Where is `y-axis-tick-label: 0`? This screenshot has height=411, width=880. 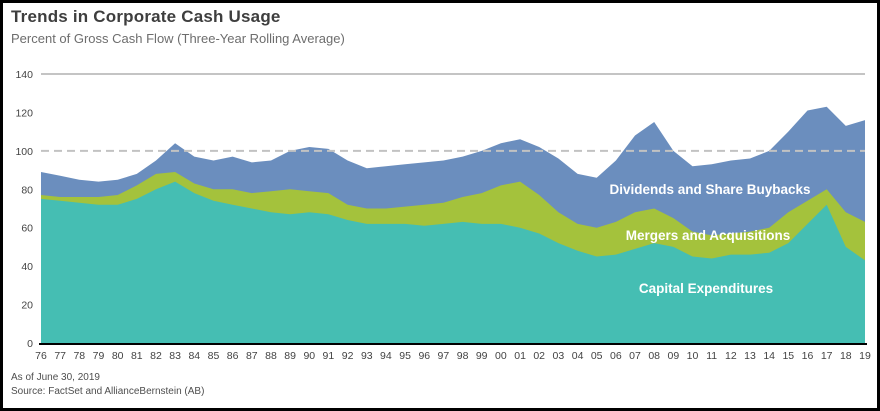
y-axis-tick-label: 0 is located at coordinates (30, 344).